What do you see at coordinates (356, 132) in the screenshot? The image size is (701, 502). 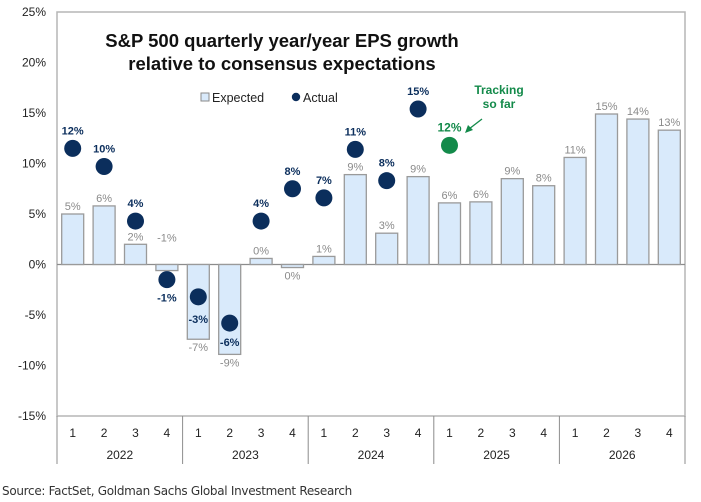 I see `actual-dot-label: 11%` at bounding box center [356, 132].